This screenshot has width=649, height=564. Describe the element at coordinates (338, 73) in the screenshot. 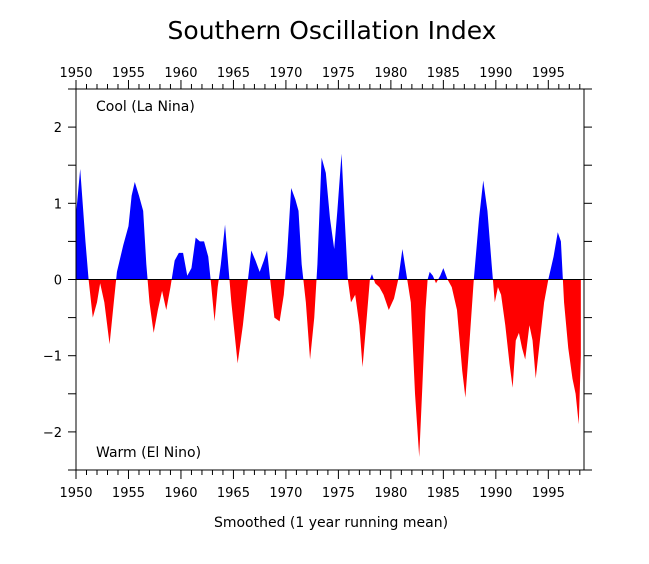

I see `x-tick-label-top: 1975` at that location.